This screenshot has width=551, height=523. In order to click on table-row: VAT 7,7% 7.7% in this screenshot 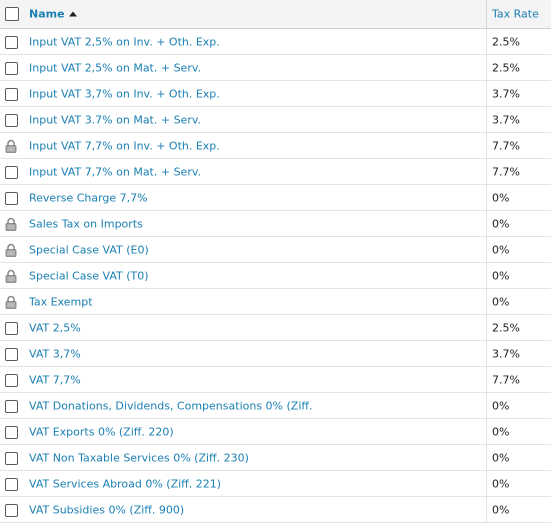, I will do `click(275, 380)`.